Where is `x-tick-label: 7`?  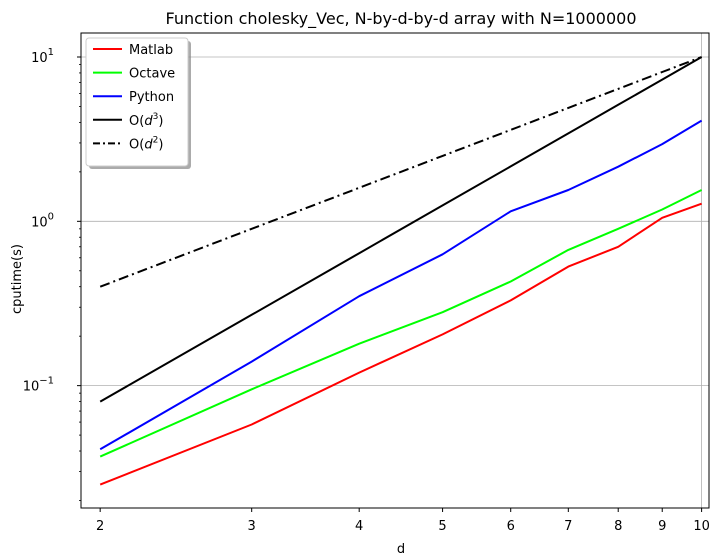 x-tick-label: 7 is located at coordinates (568, 526).